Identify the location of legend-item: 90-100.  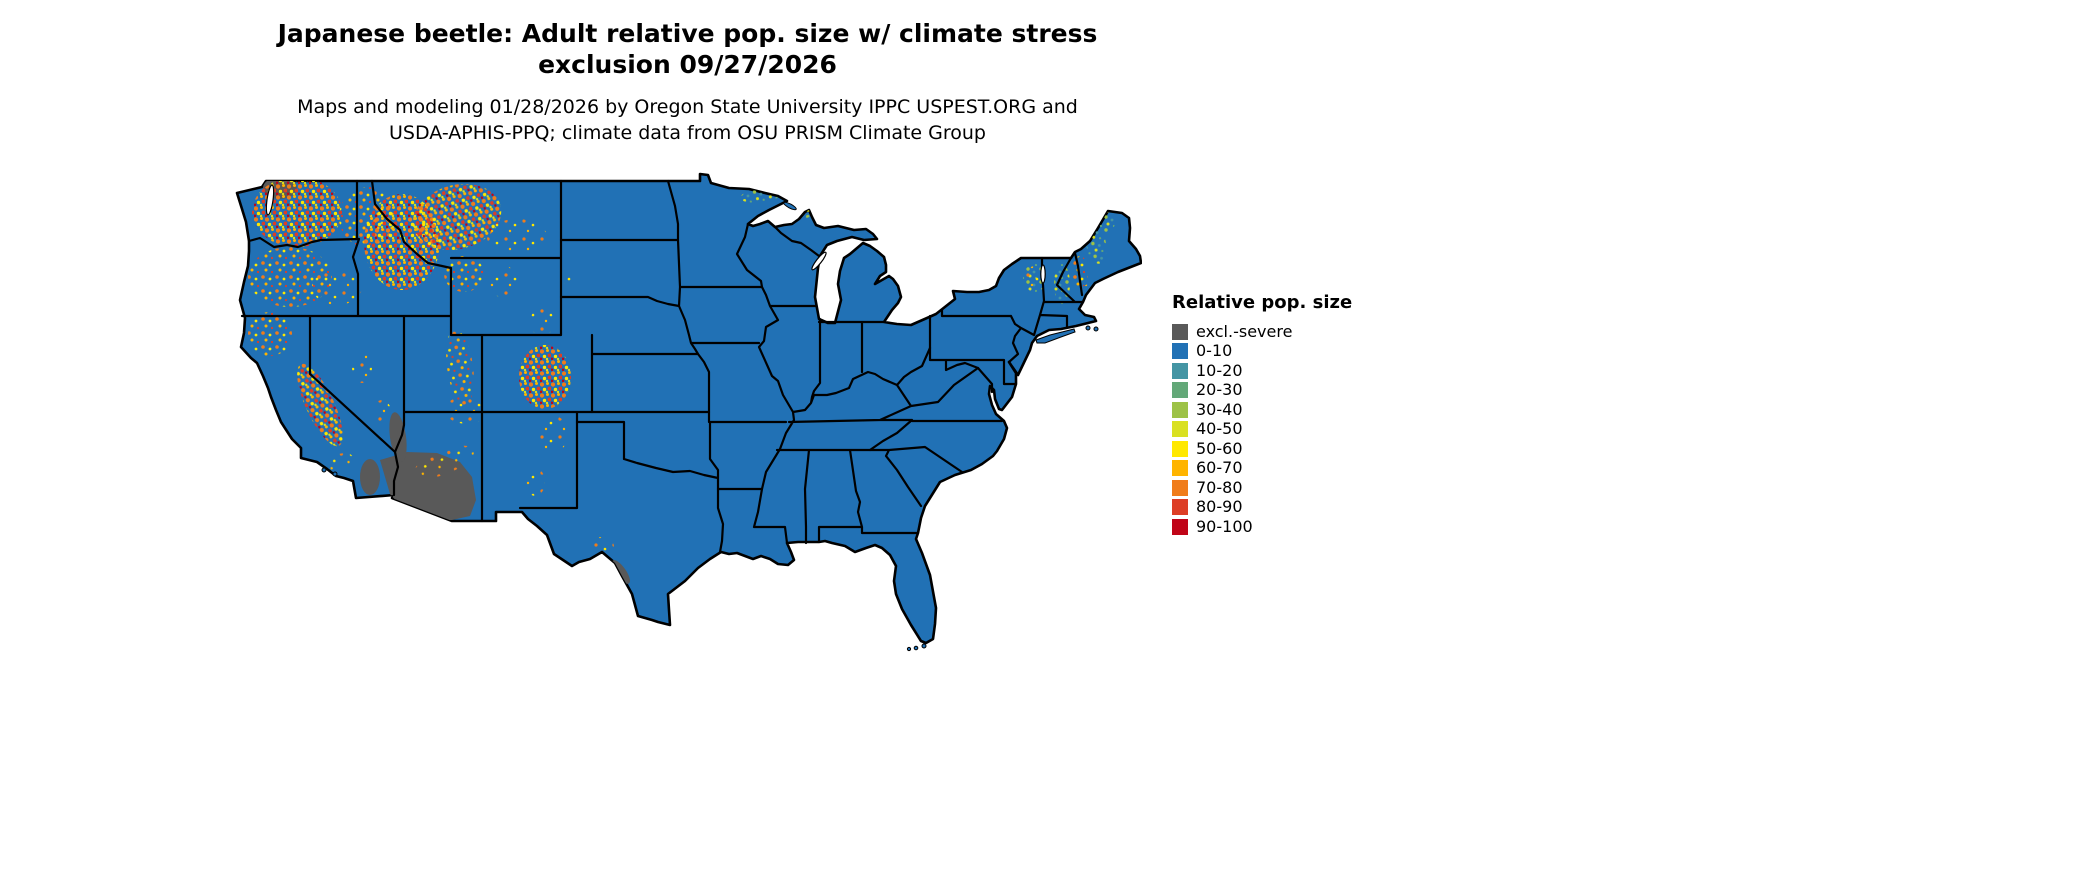
(1262, 527).